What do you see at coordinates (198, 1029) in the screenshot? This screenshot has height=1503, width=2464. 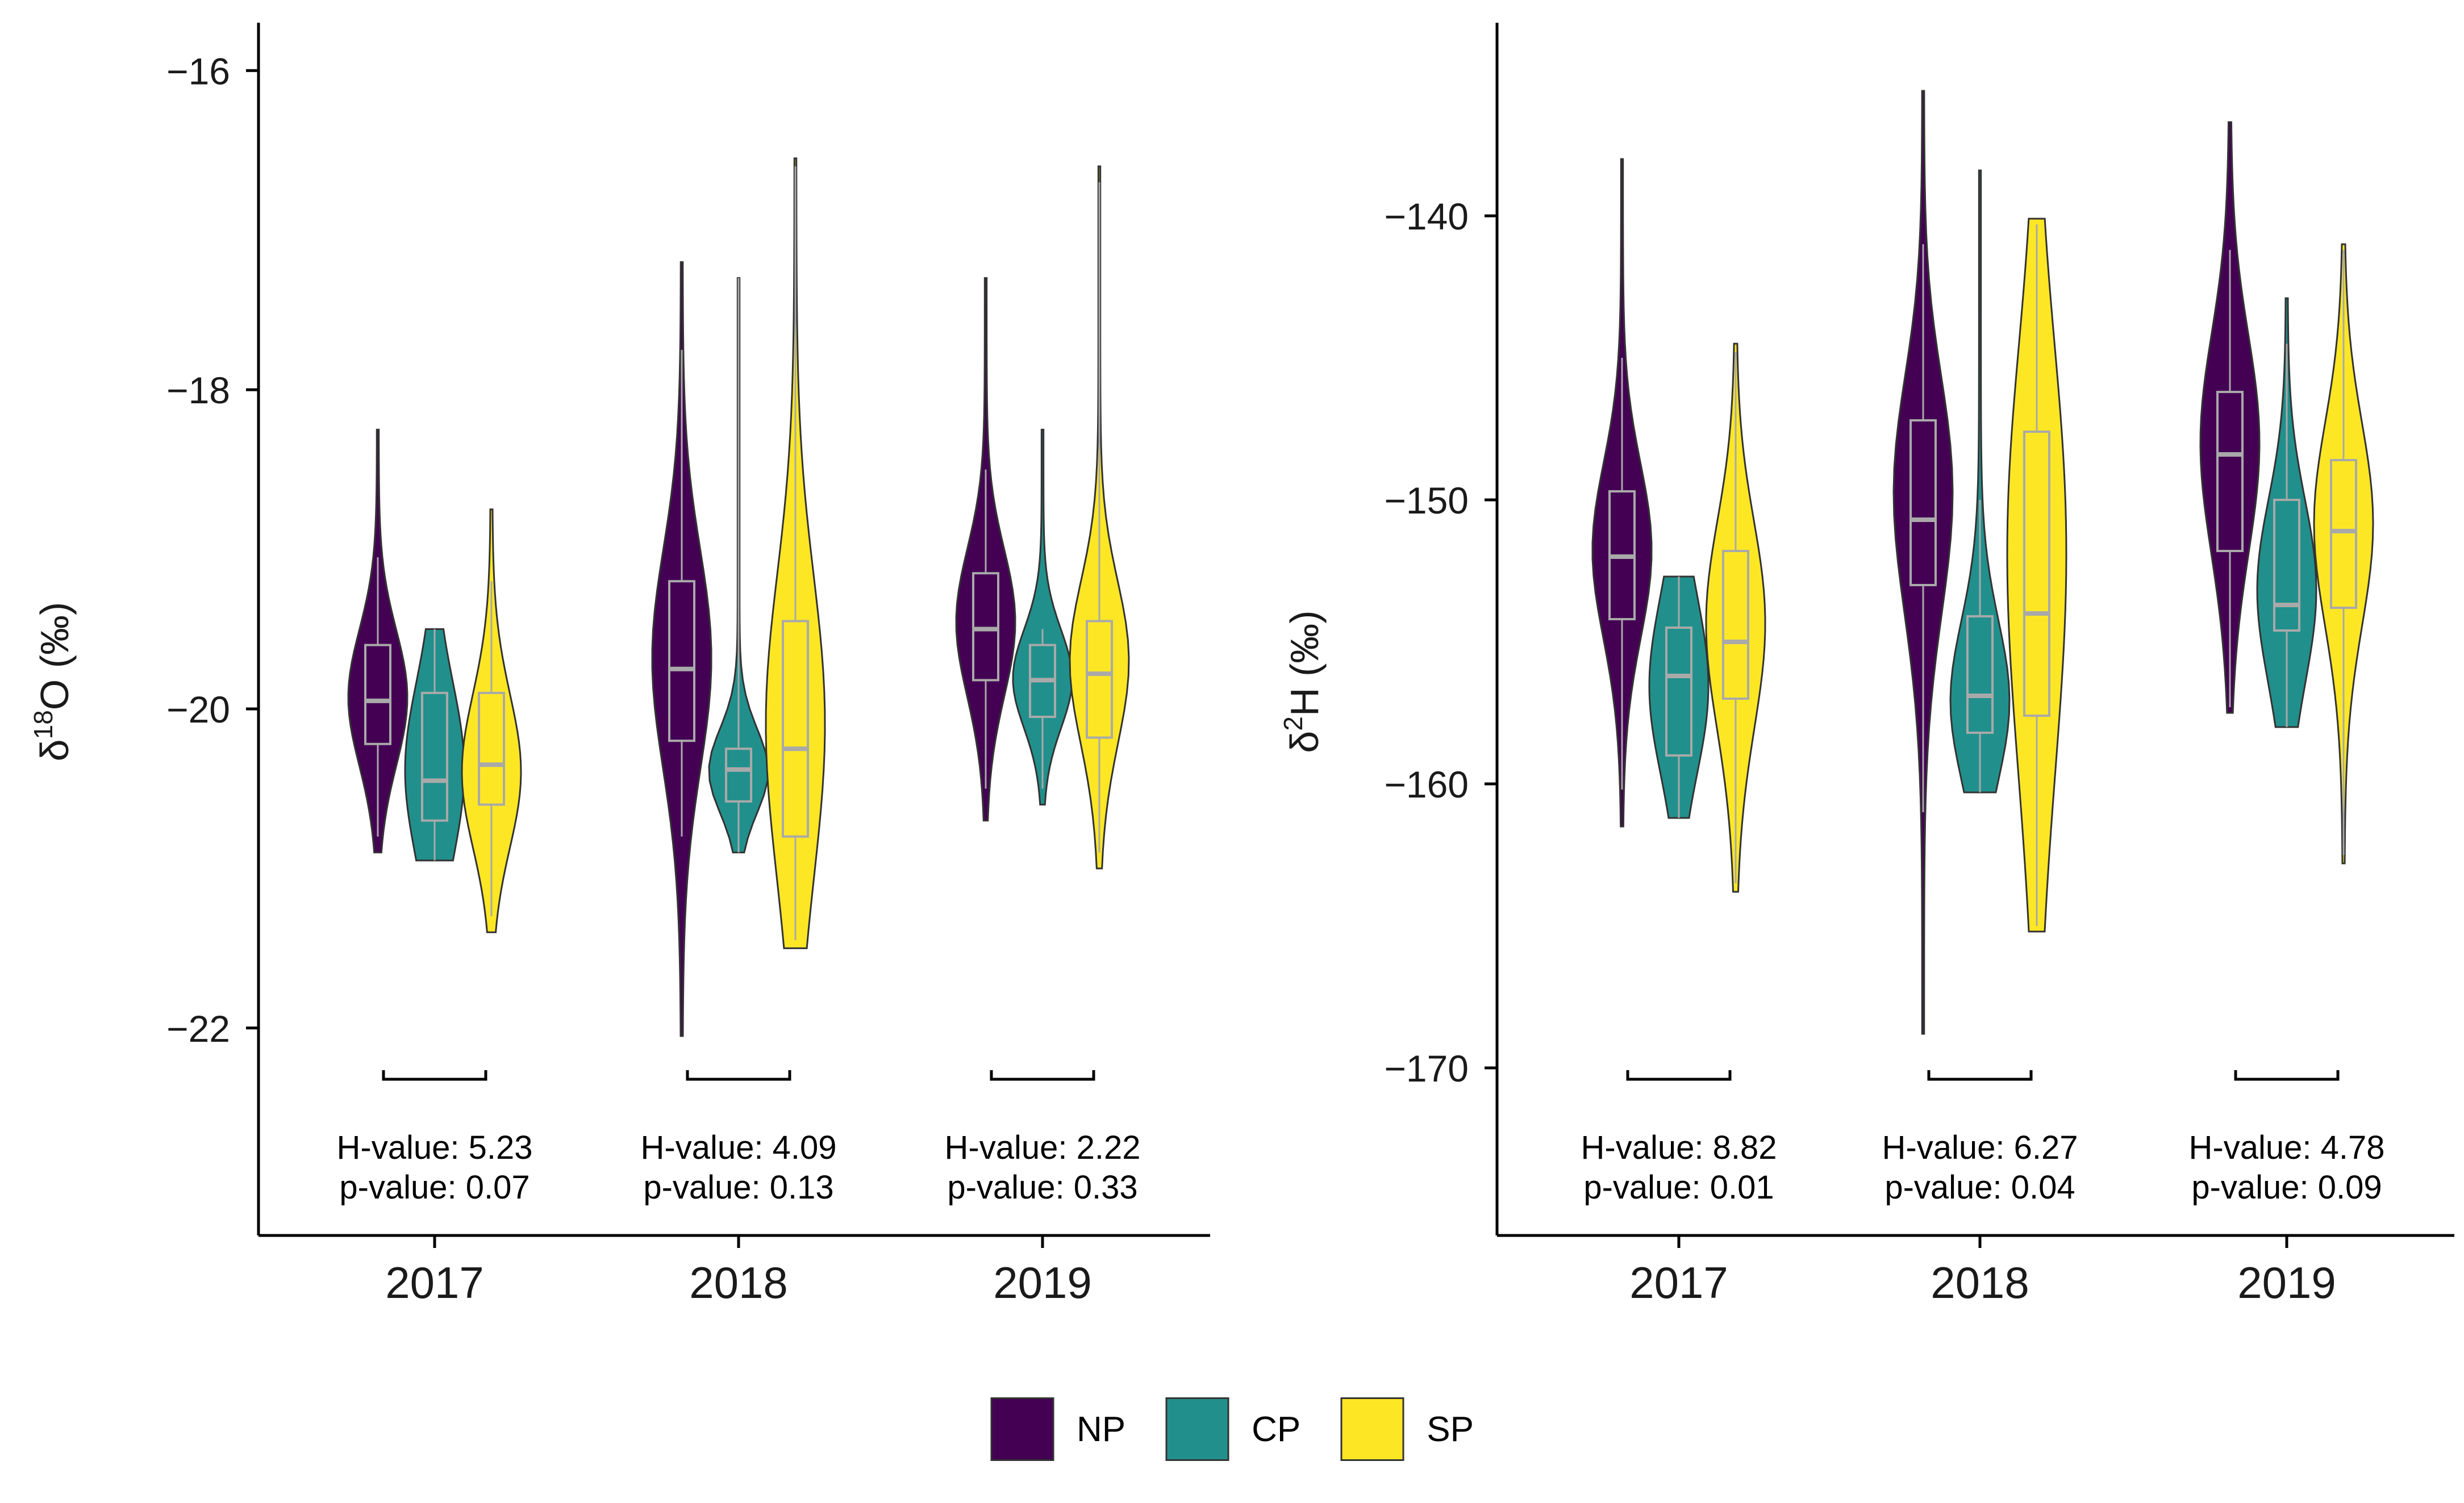 I see `y-tick-label: −22` at bounding box center [198, 1029].